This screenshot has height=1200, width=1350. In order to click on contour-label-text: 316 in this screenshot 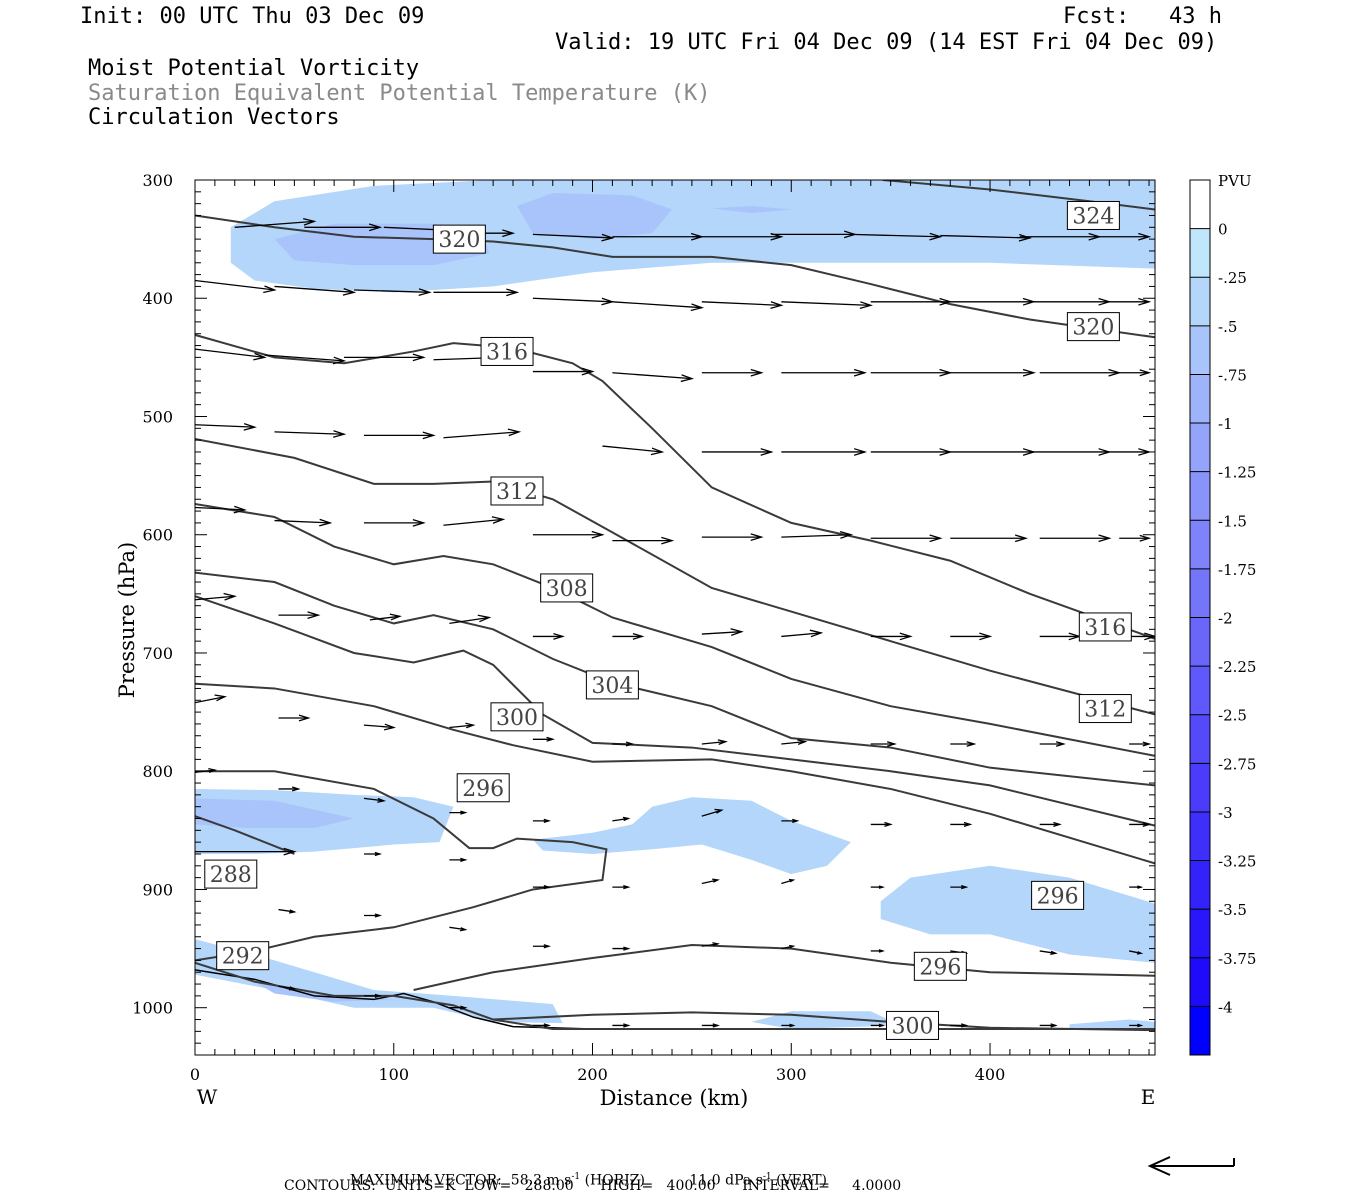, I will do `click(507, 352)`.